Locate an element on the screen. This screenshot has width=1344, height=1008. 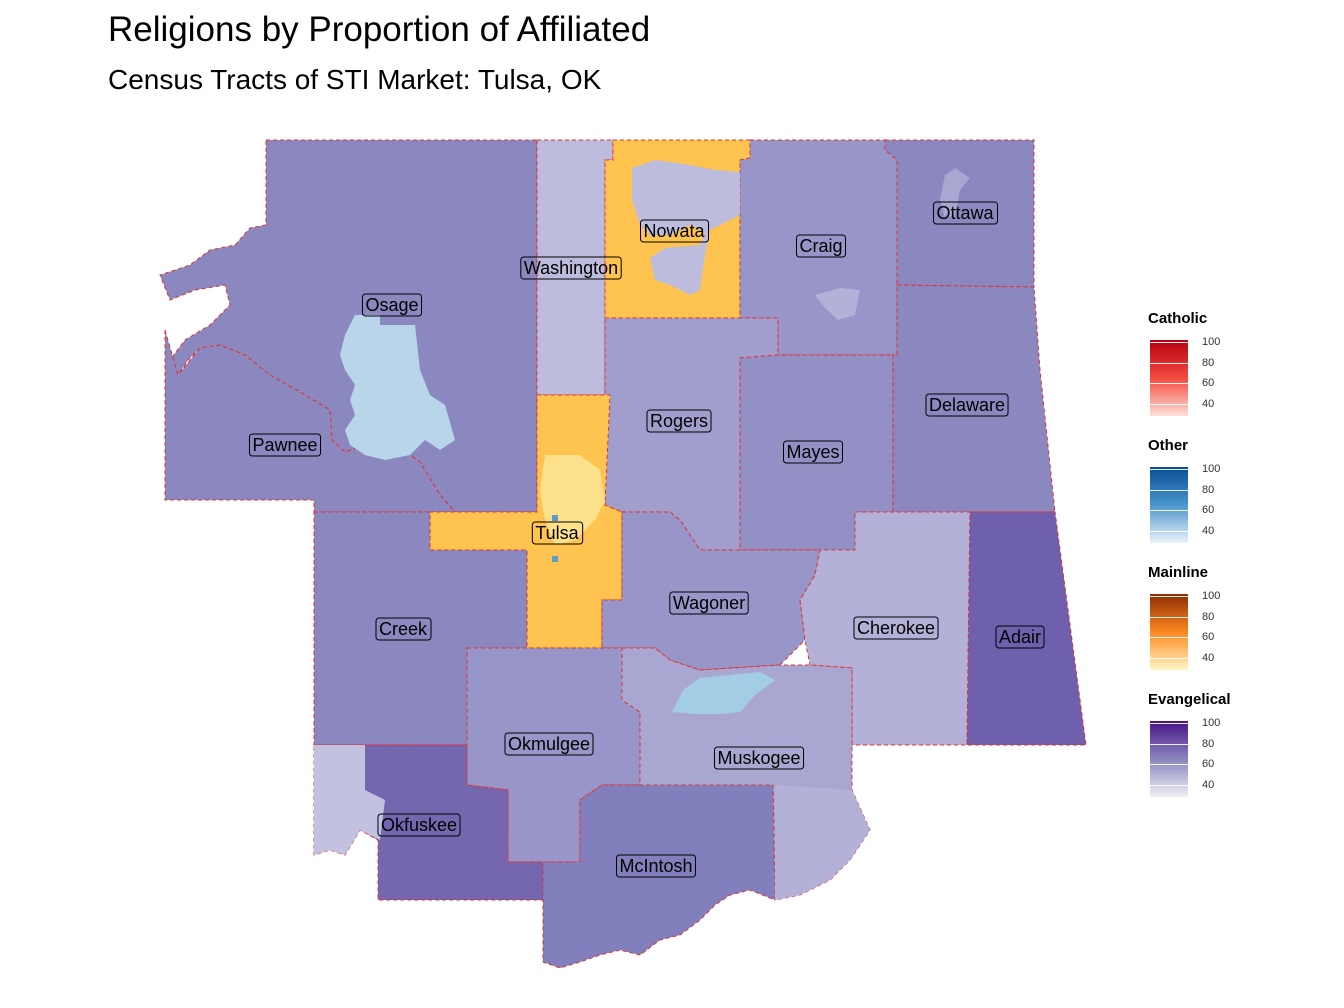
county-label-nowata: Nowata is located at coordinates (674, 231).